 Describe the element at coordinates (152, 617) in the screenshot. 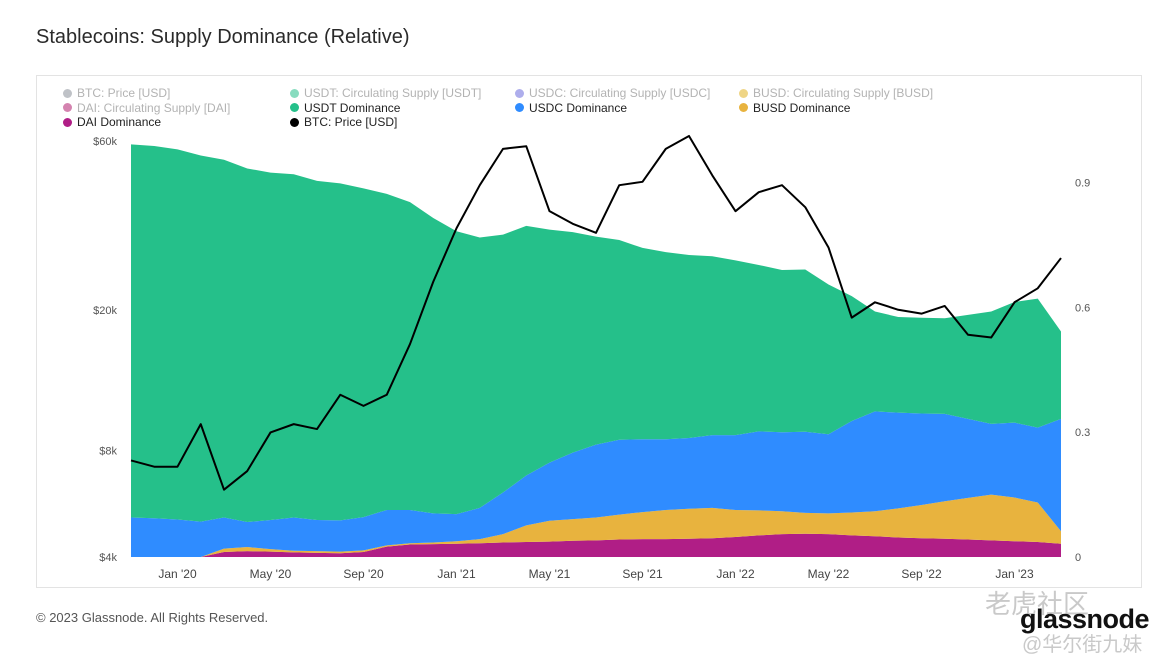

I see `copyright-footer: © 2023 Glassnode. All Rights Reserved.` at that location.